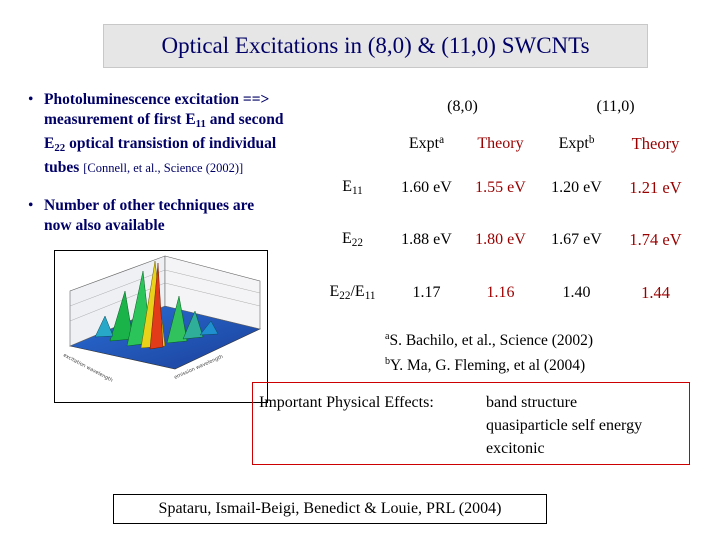 This screenshot has width=720, height=540. I want to click on cell-ratio-theory-11-0: 1.44, so click(655, 292).